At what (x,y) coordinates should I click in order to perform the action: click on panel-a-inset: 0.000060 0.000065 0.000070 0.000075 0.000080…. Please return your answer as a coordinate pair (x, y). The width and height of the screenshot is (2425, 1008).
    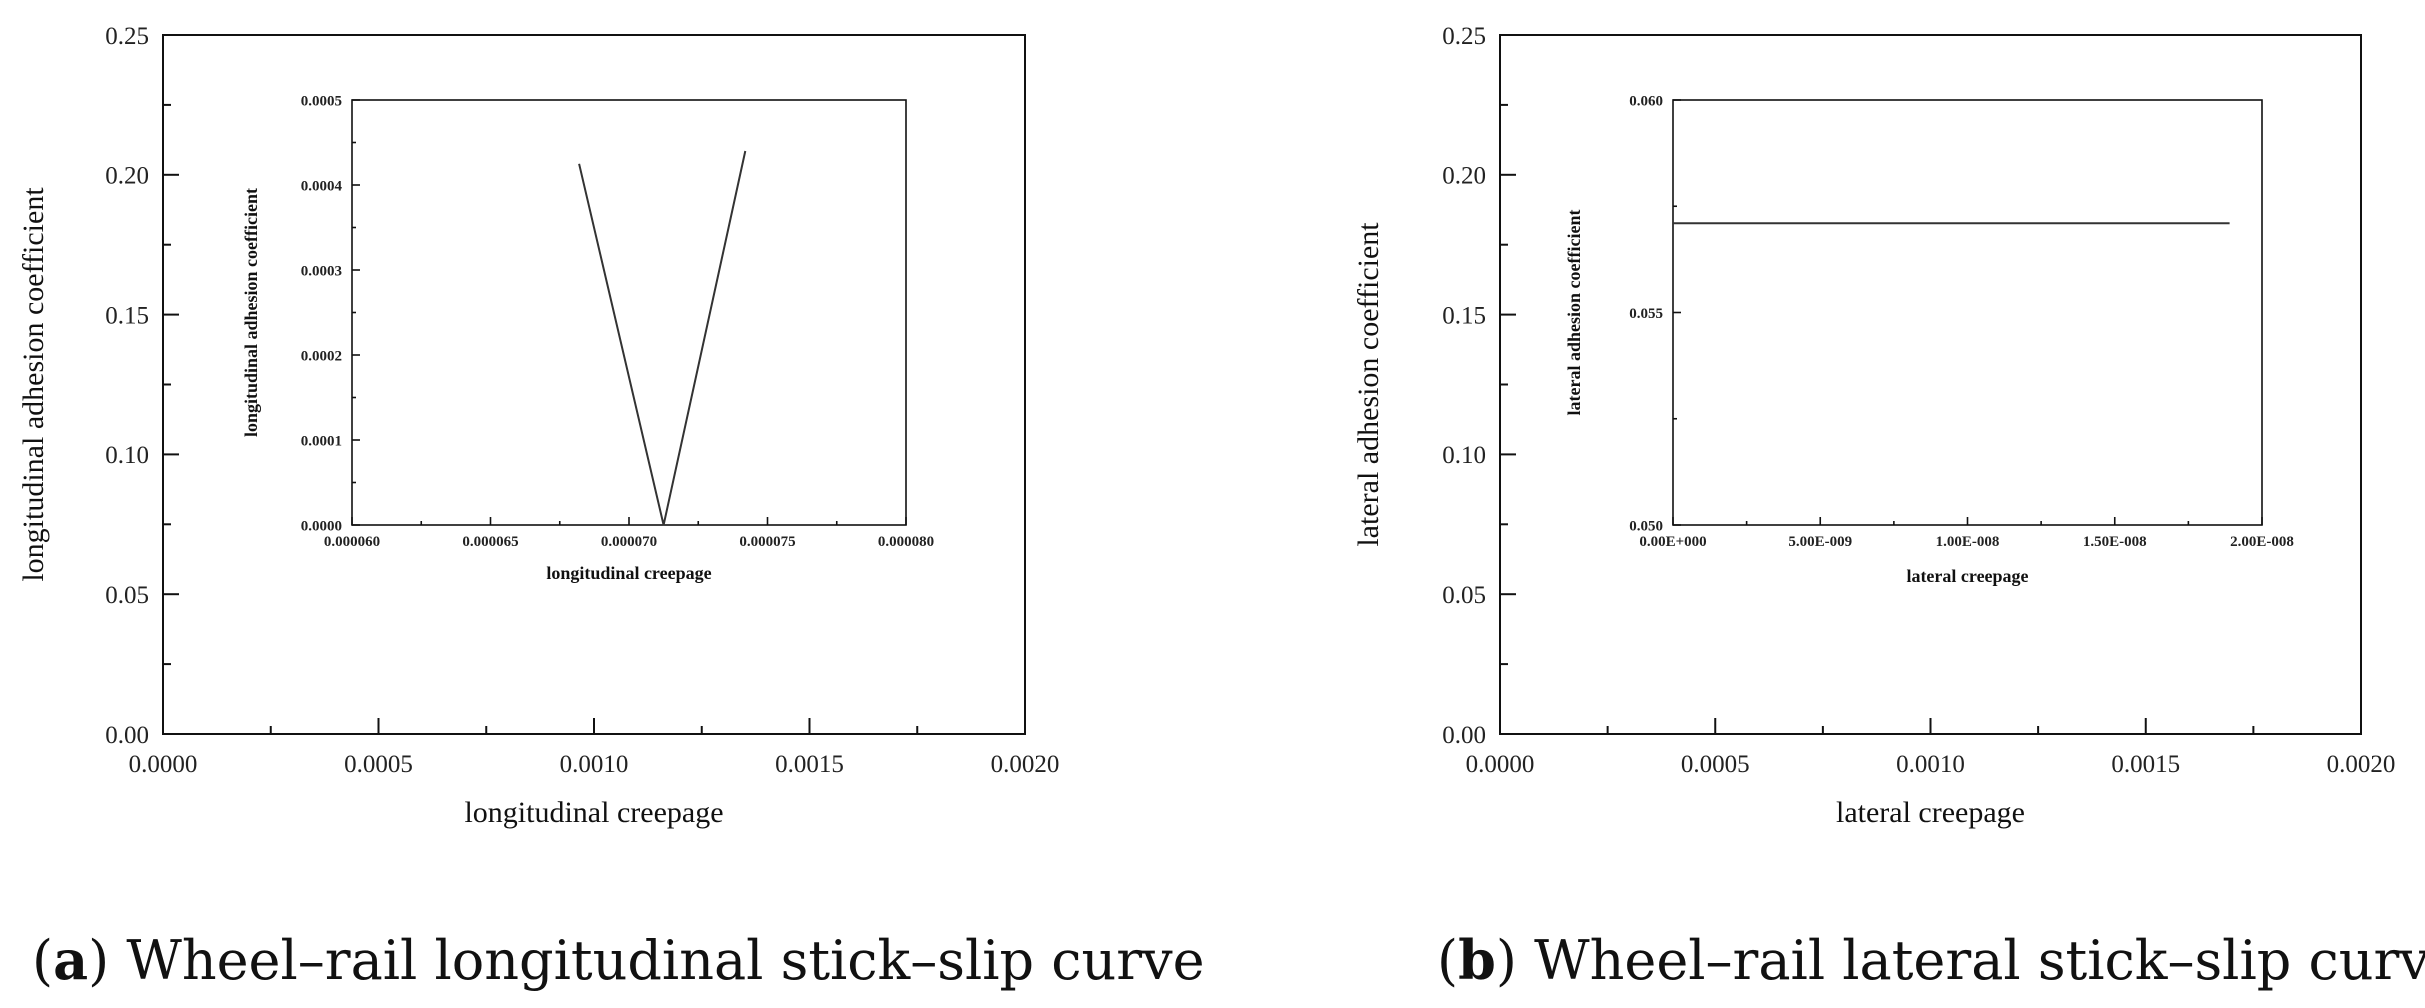
    Looking at the image, I should click on (587, 338).